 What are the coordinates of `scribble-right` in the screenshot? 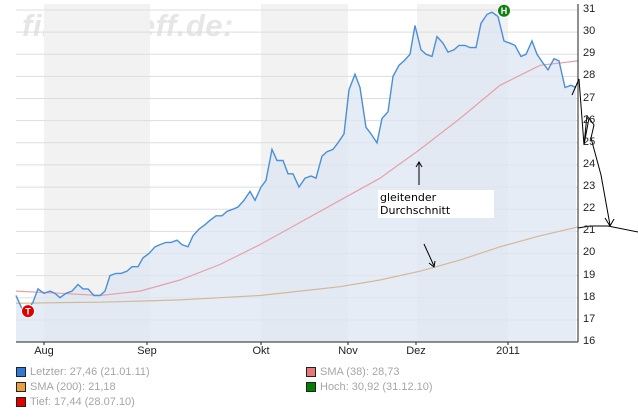 It's located at (591, 152).